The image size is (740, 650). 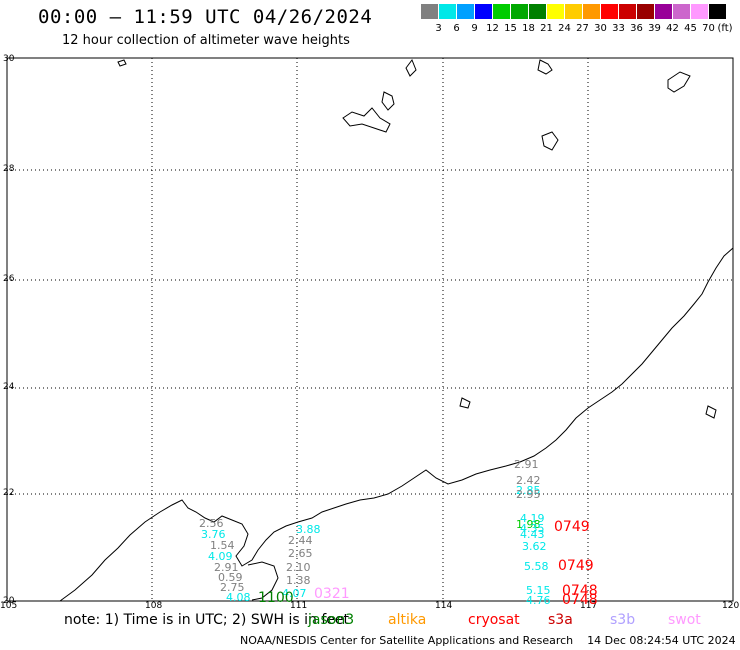 I want to click on wave-height-label: 2.65, so click(x=300, y=553).